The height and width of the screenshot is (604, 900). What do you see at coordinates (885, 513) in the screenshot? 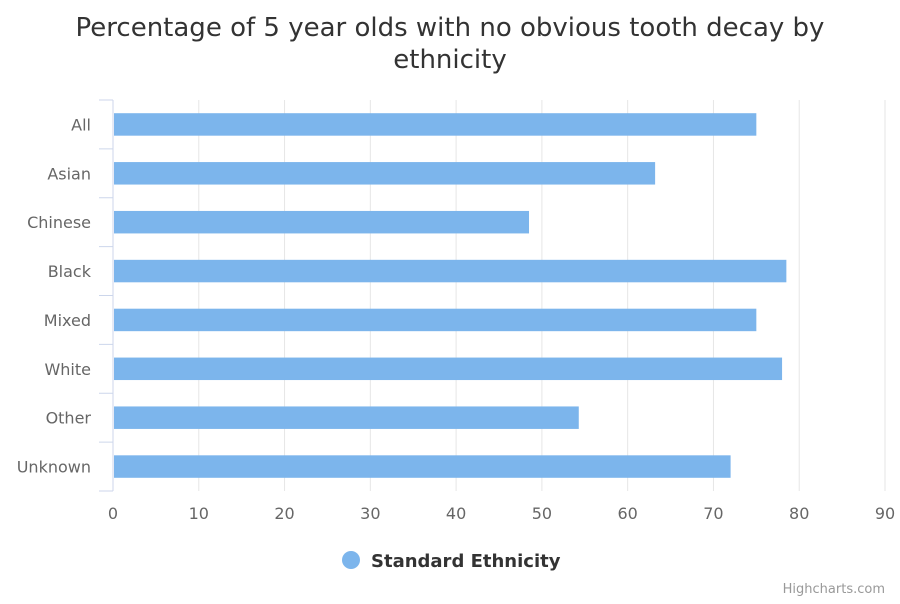
I see `value-tick-label: 90` at bounding box center [885, 513].